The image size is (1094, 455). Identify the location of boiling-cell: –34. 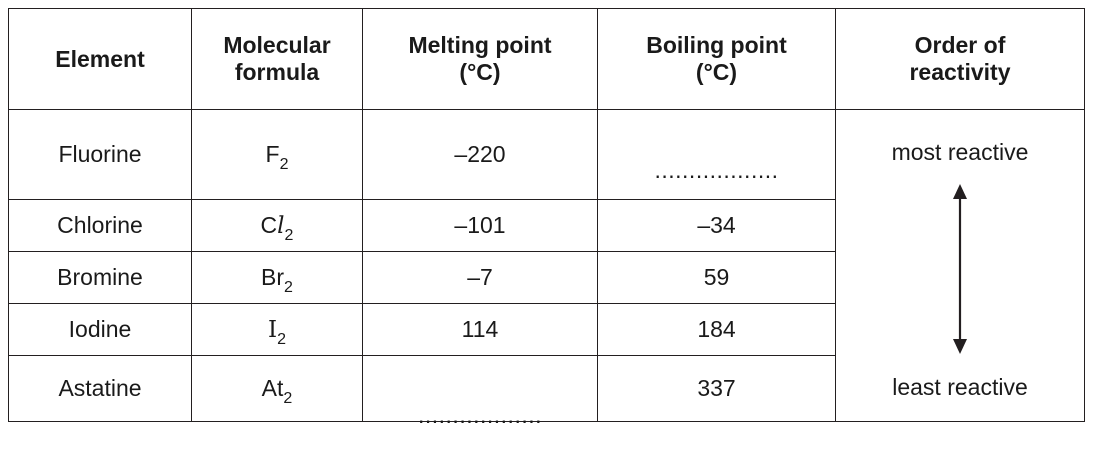
(716, 225).